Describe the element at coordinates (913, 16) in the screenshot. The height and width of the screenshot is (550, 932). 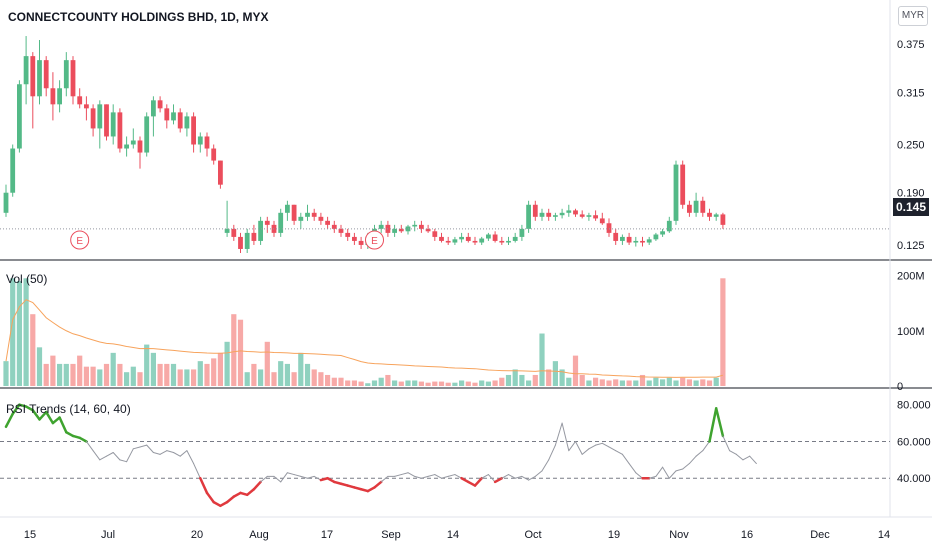
I see `currency-button: MYR` at that location.